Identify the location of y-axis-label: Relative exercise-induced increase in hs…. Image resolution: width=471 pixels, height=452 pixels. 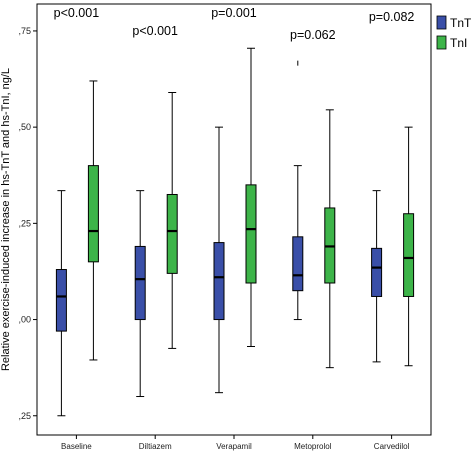
(6, 219).